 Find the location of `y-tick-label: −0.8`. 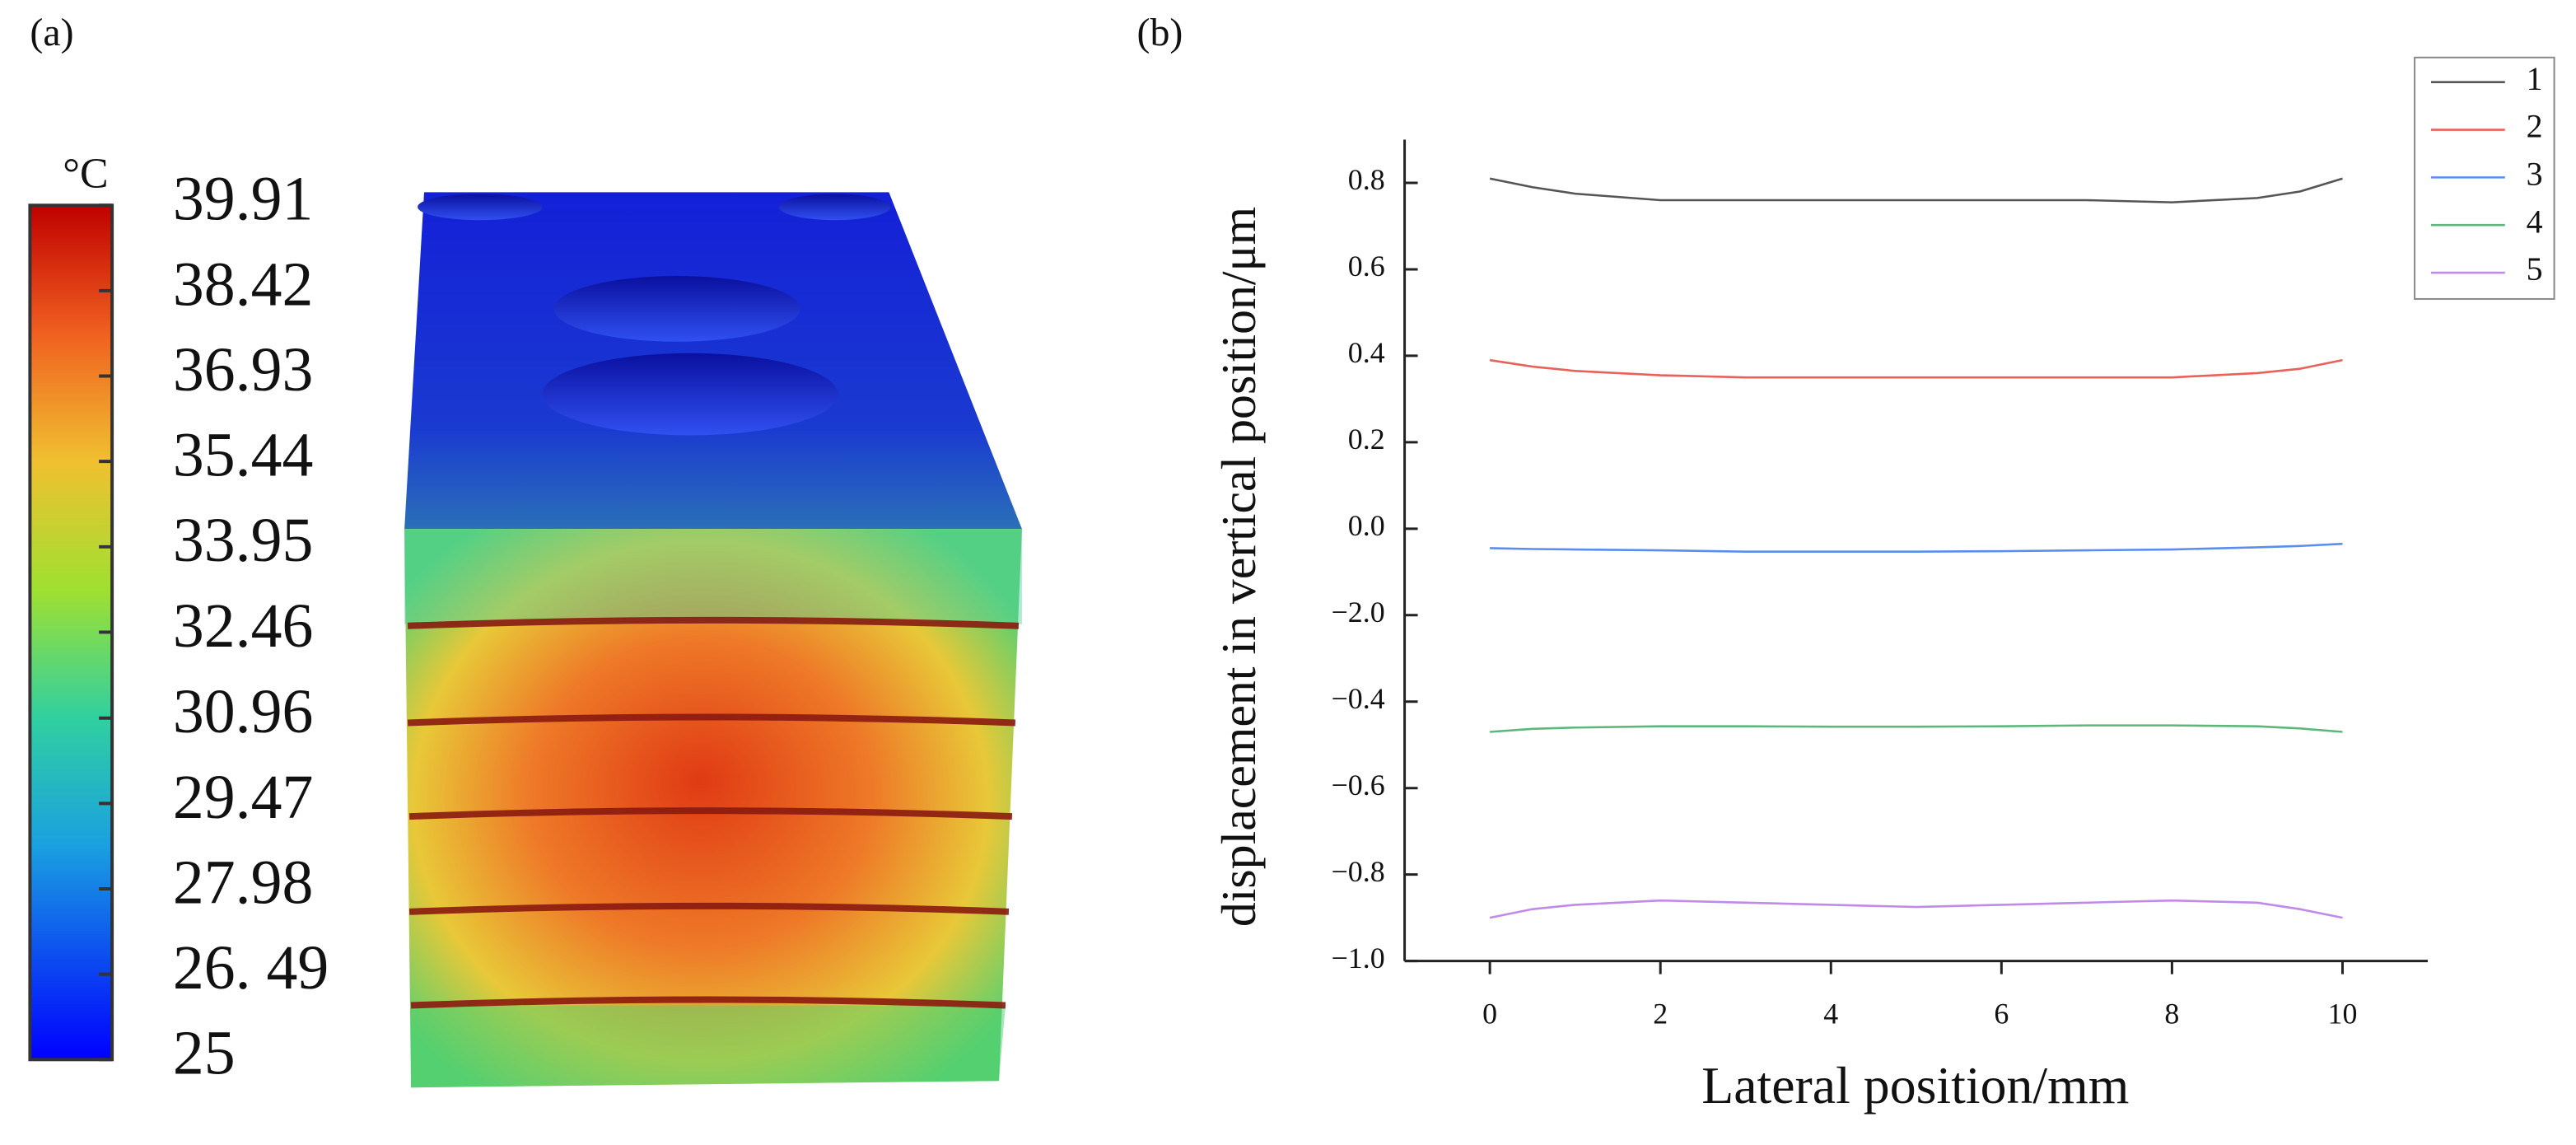

y-tick-label: −0.8 is located at coordinates (1358, 871).